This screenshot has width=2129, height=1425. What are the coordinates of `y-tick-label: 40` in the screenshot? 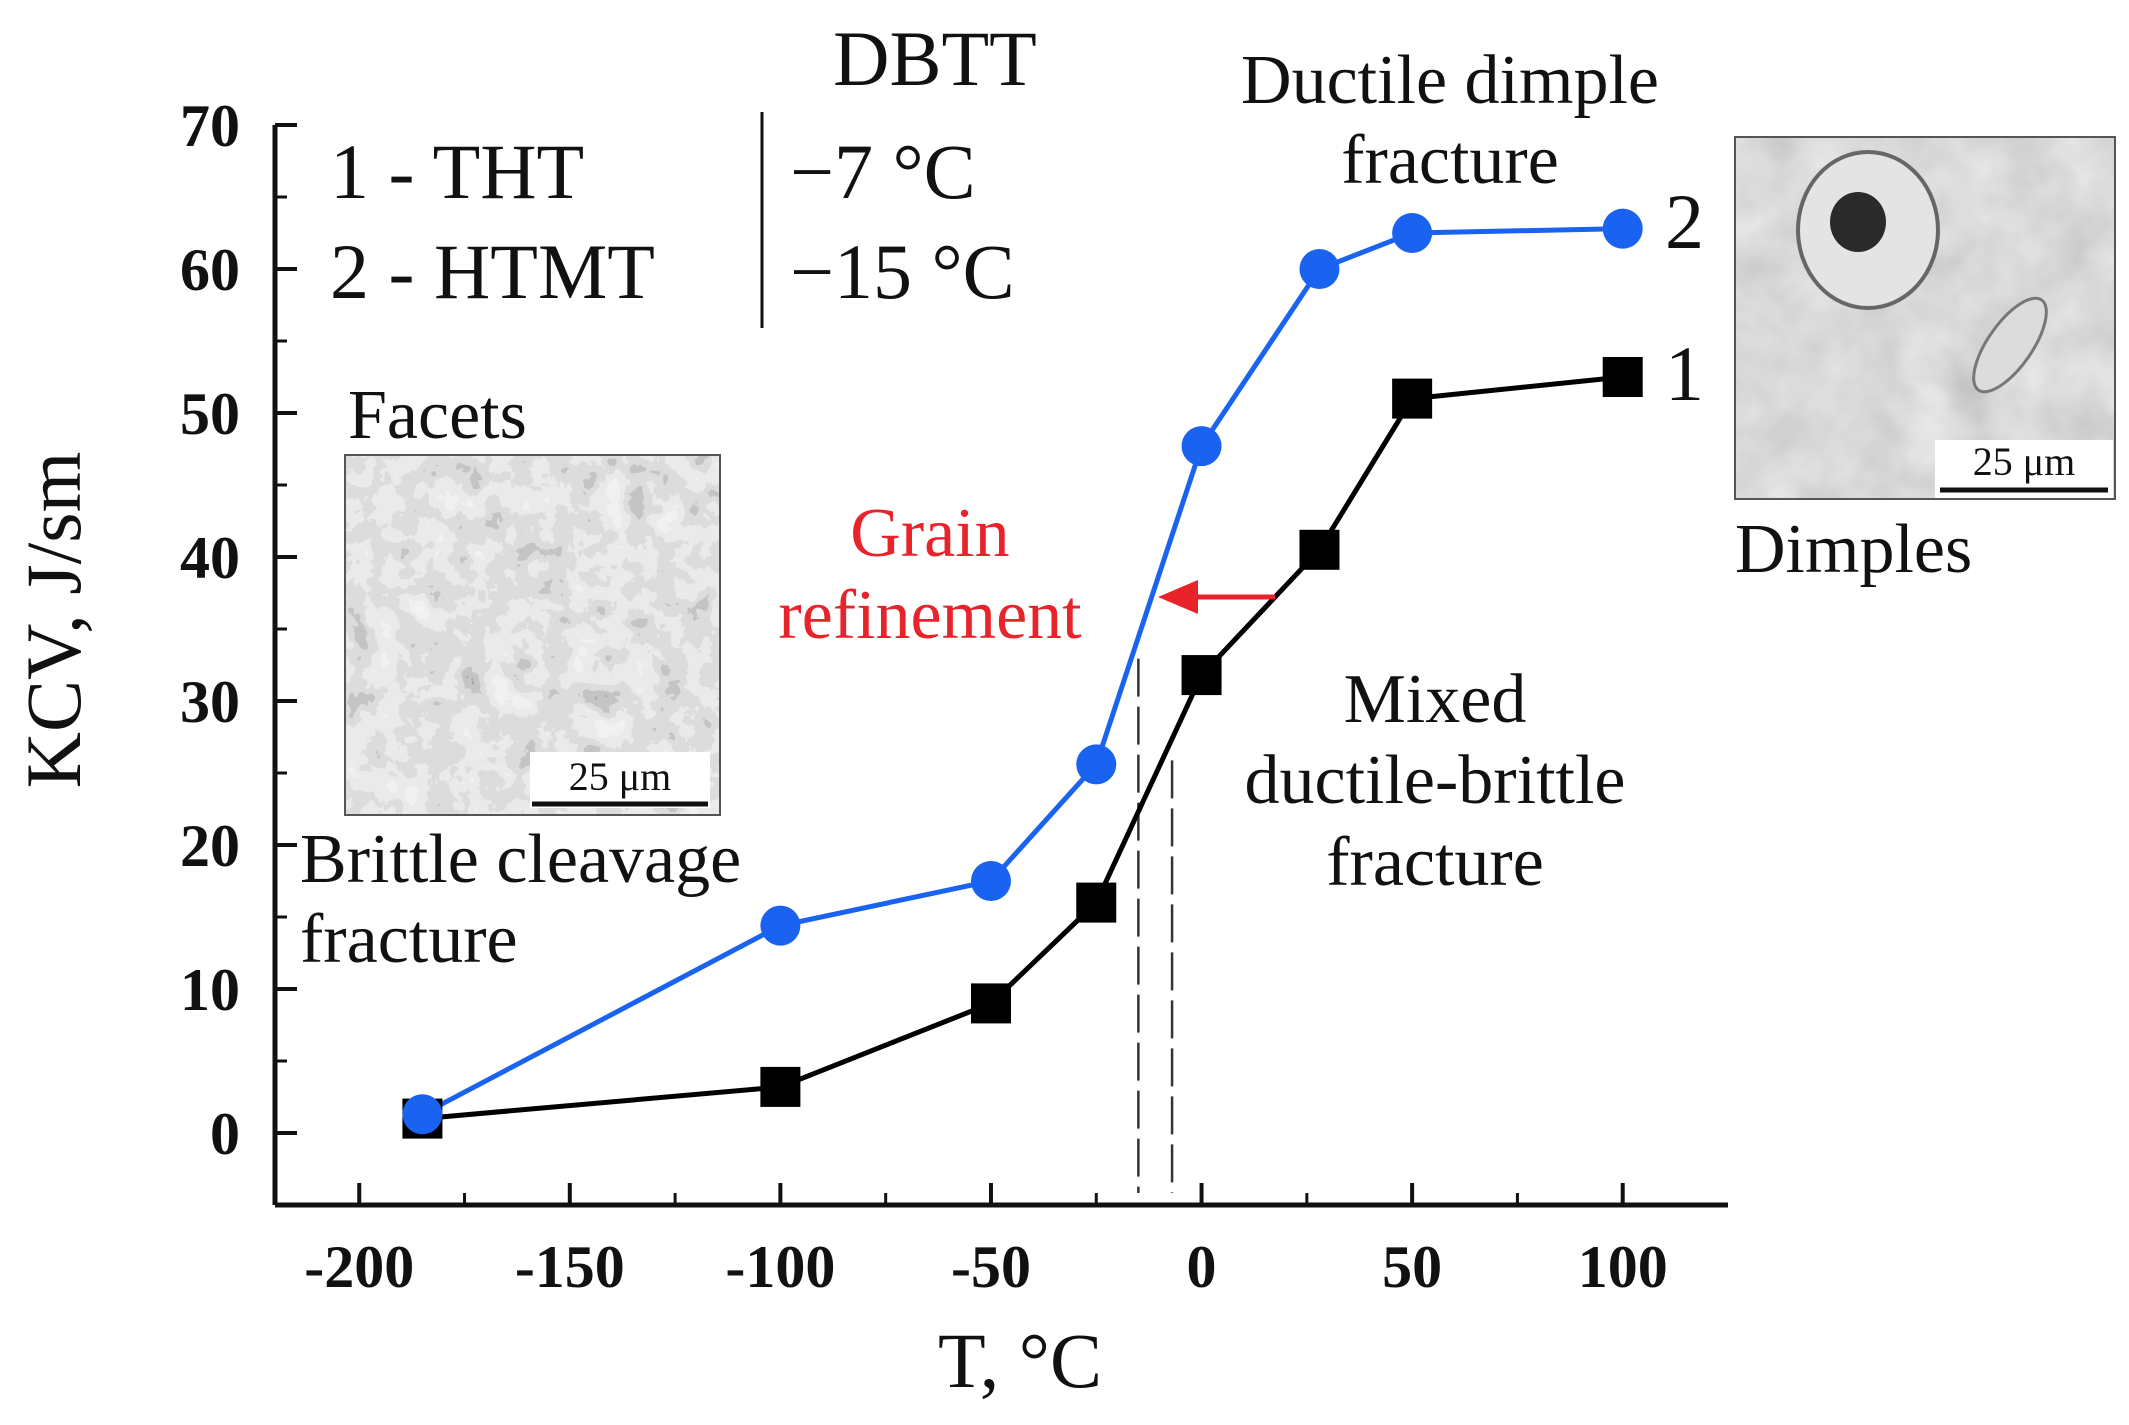 It's located at (210, 558).